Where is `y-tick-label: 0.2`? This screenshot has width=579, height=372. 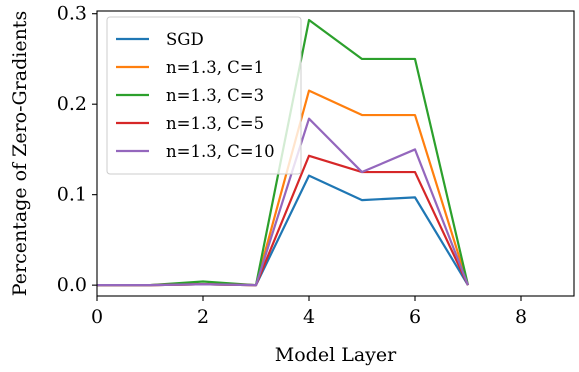
y-tick-label: 0.2 is located at coordinates (72, 104).